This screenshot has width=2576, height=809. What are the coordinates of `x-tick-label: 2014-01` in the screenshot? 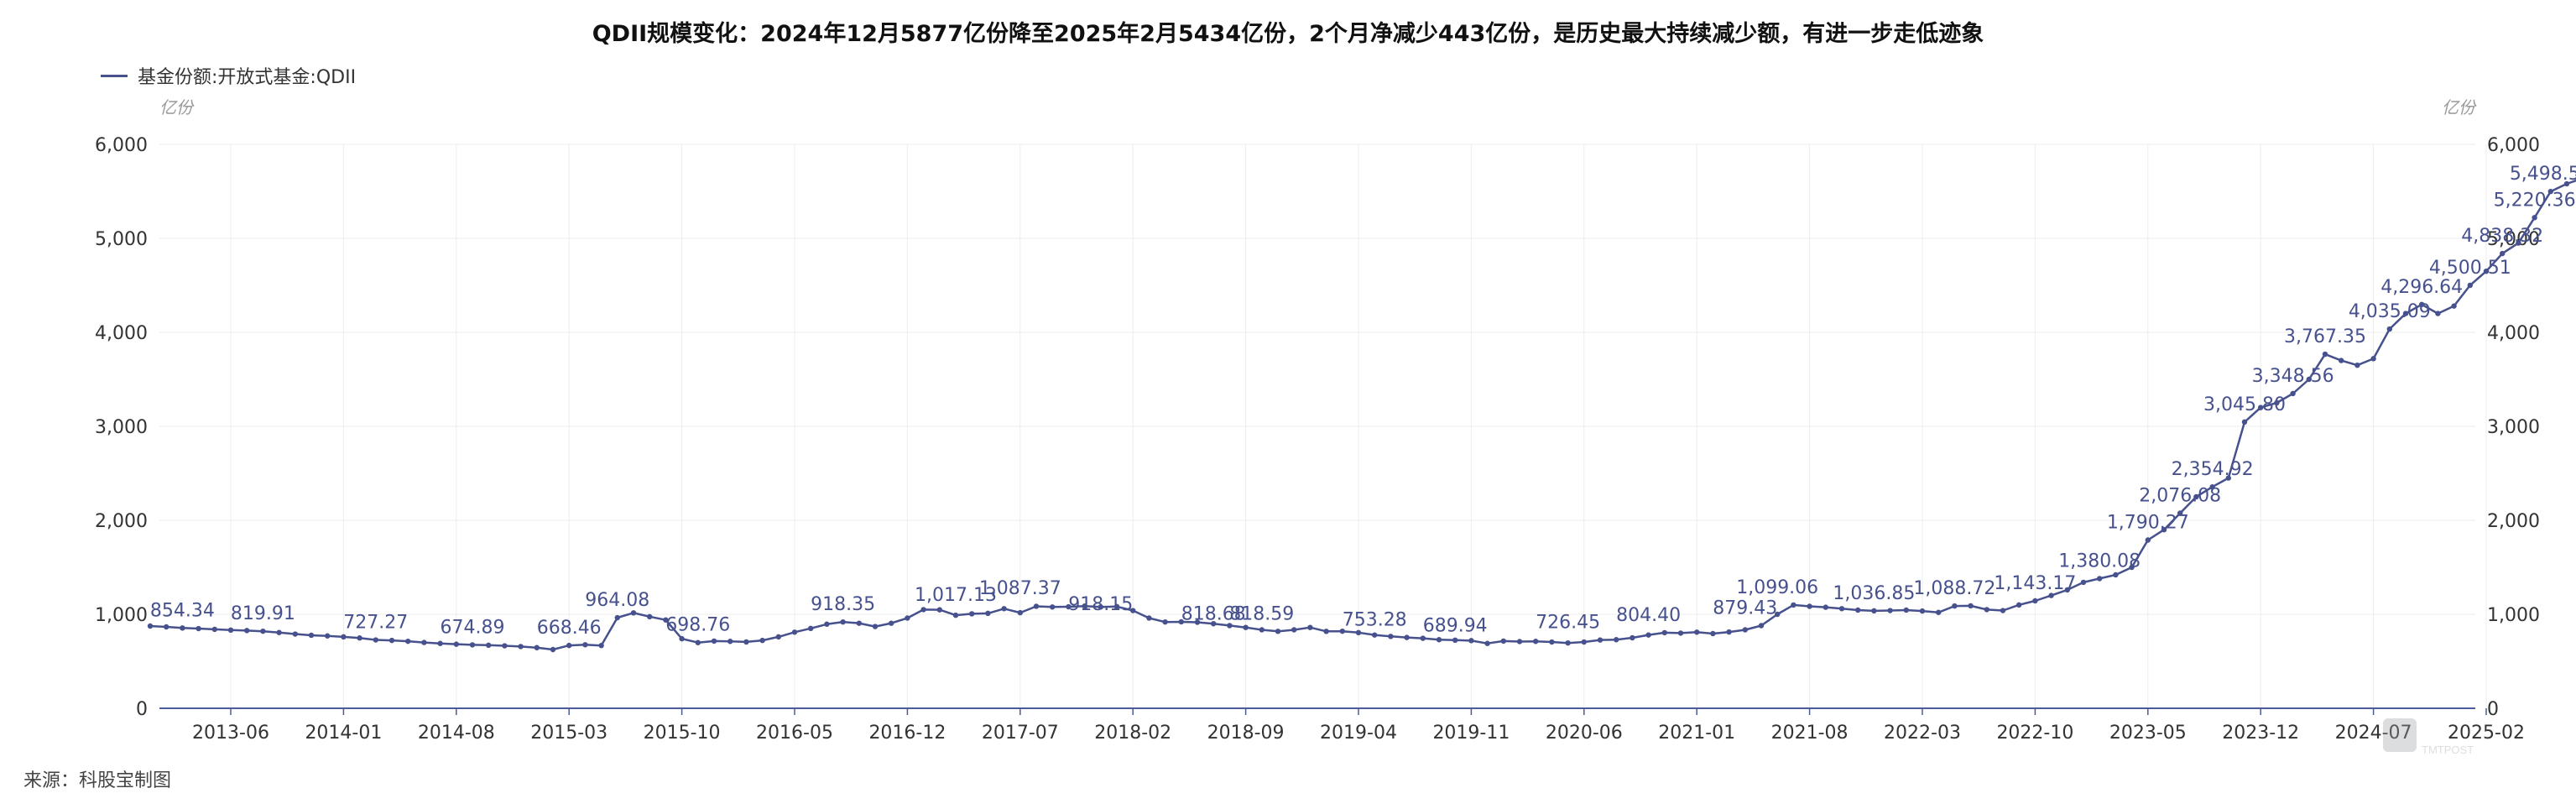 It's located at (343, 733).